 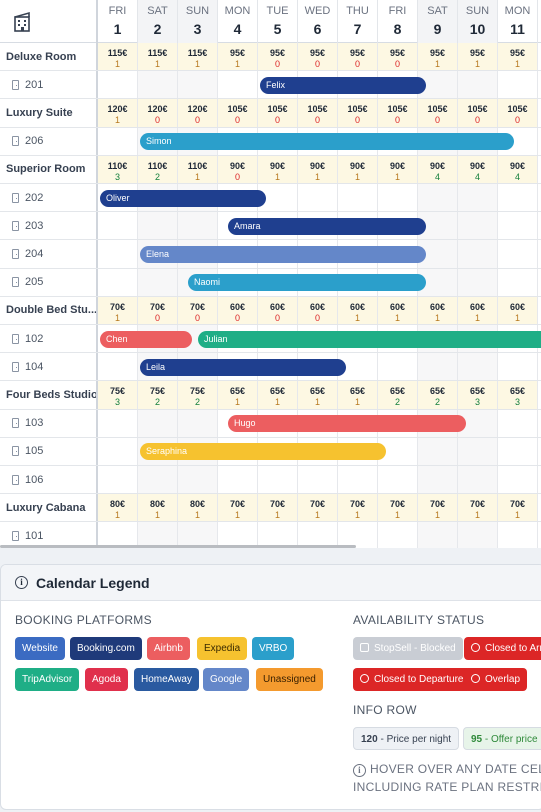 What do you see at coordinates (238, 21) in the screenshot?
I see `day-header: MON 4` at bounding box center [238, 21].